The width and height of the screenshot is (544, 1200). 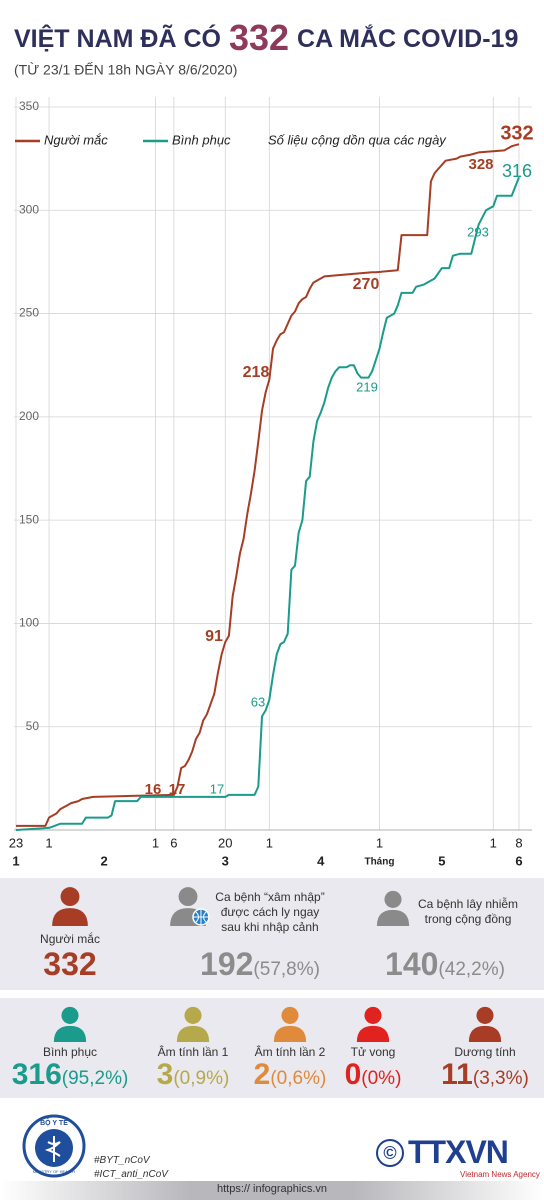 I want to click on stat-share: (0%), so click(x=381, y=1078).